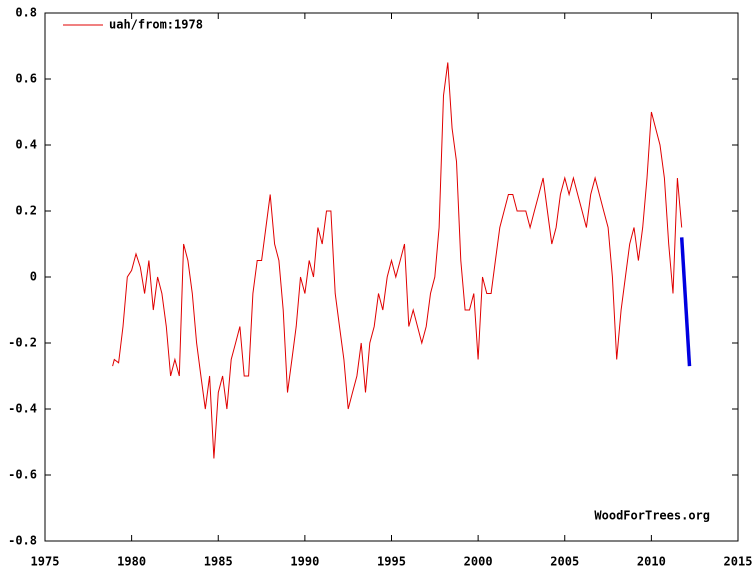 This screenshot has height=574, width=754. I want to click on x-tick-label: 1985, so click(218, 562).